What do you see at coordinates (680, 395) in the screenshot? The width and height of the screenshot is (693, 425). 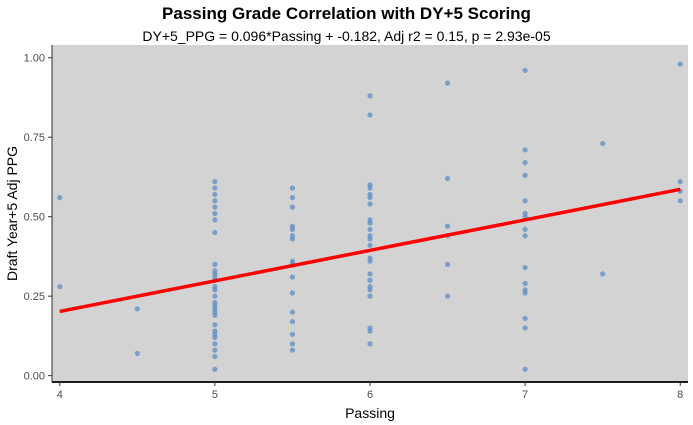 I see `x-tick-label: 8` at bounding box center [680, 395].